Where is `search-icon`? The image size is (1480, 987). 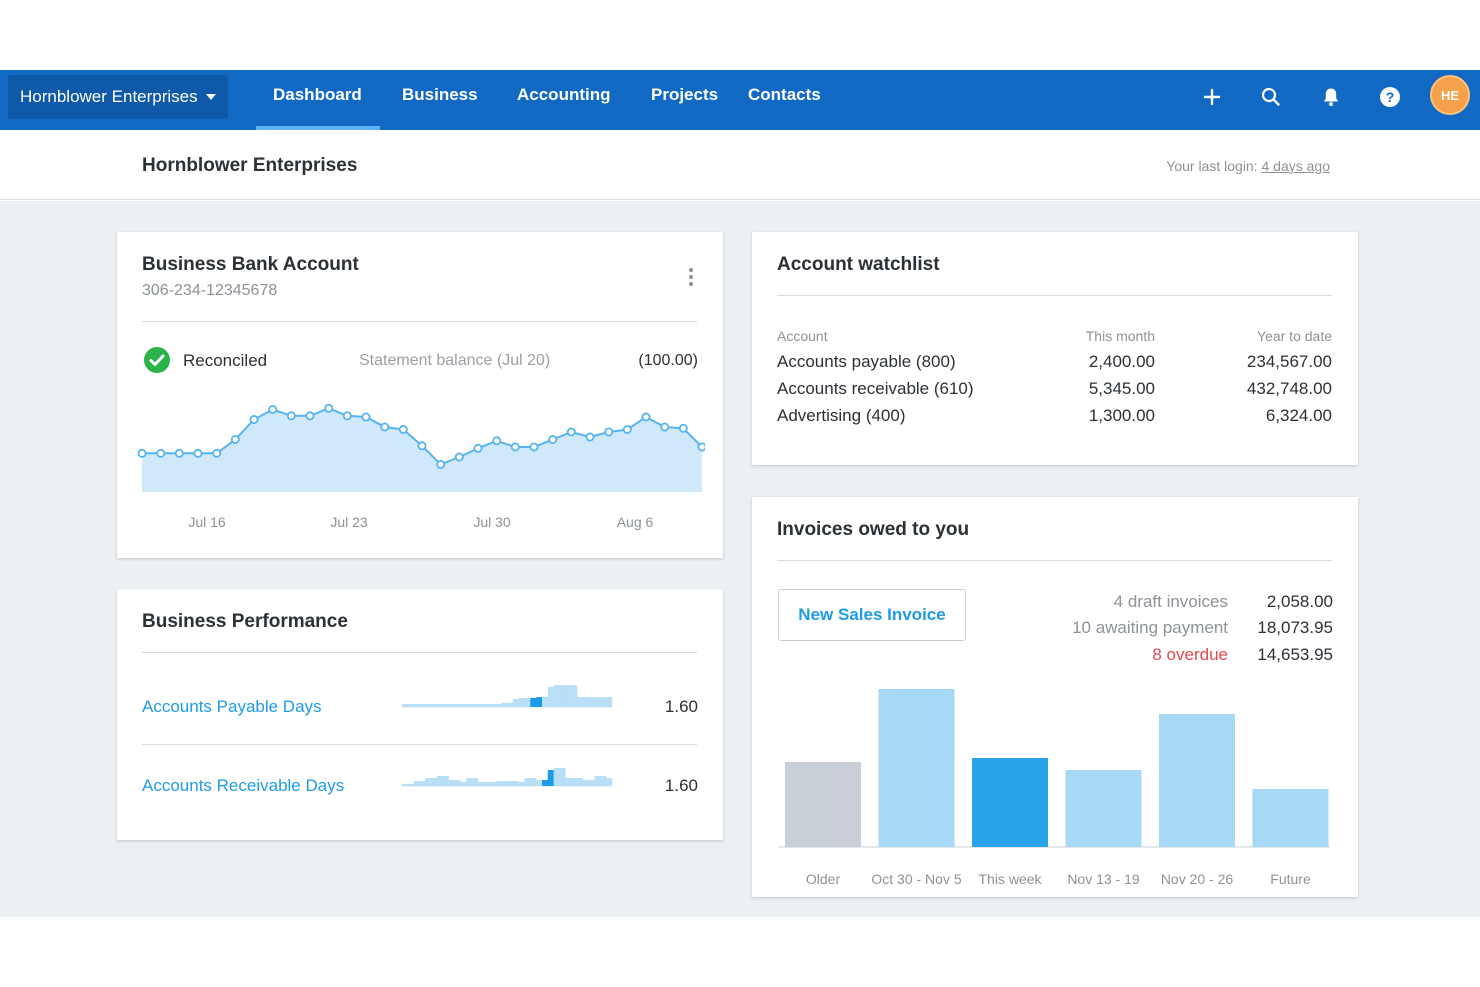
search-icon is located at coordinates (1271, 97).